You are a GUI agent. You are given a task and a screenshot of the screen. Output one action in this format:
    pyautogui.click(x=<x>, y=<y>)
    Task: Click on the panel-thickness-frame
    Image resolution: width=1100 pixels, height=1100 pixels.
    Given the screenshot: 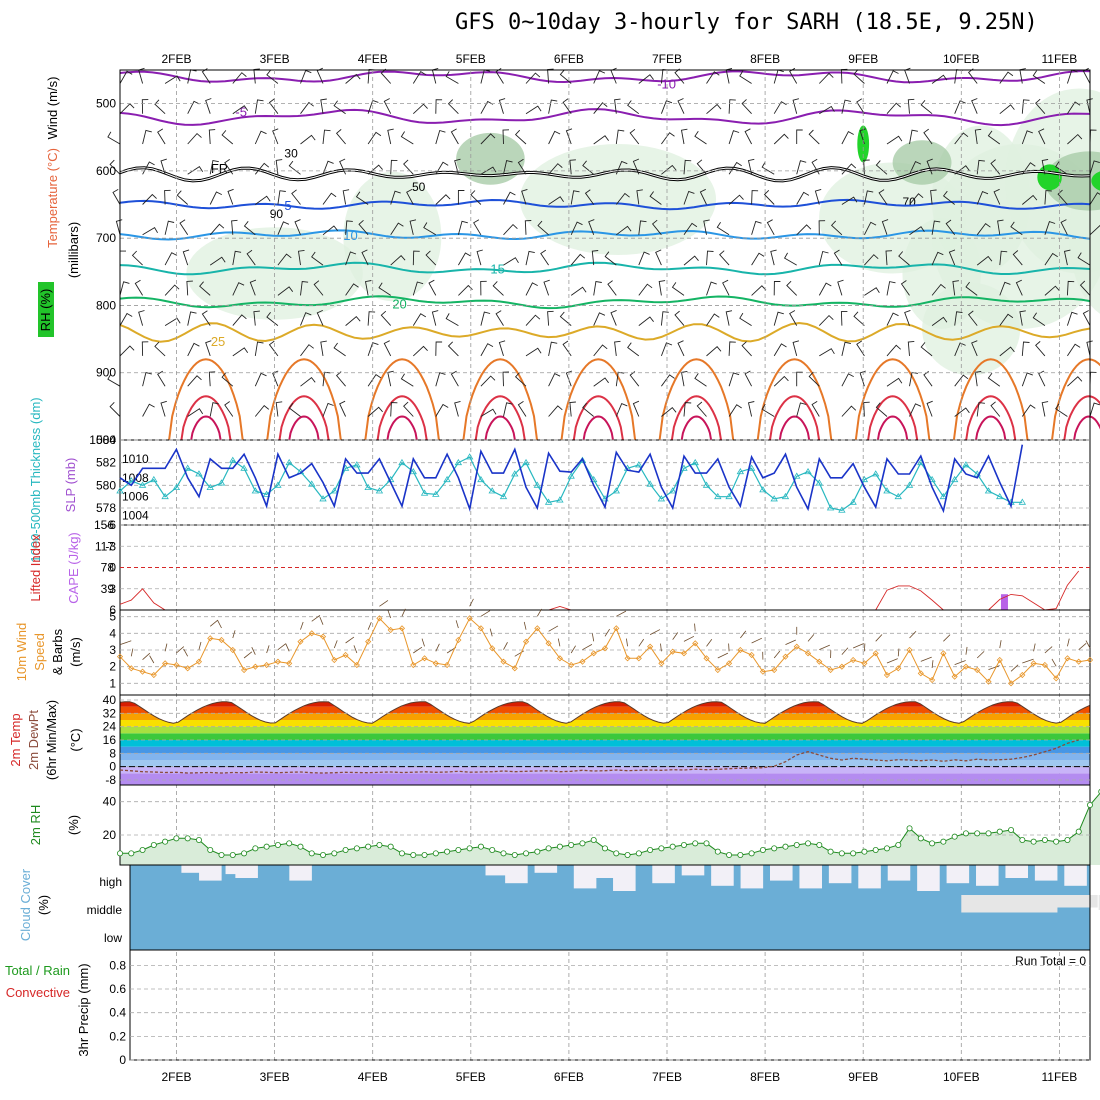 What is the action you would take?
    pyautogui.click(x=605, y=482)
    